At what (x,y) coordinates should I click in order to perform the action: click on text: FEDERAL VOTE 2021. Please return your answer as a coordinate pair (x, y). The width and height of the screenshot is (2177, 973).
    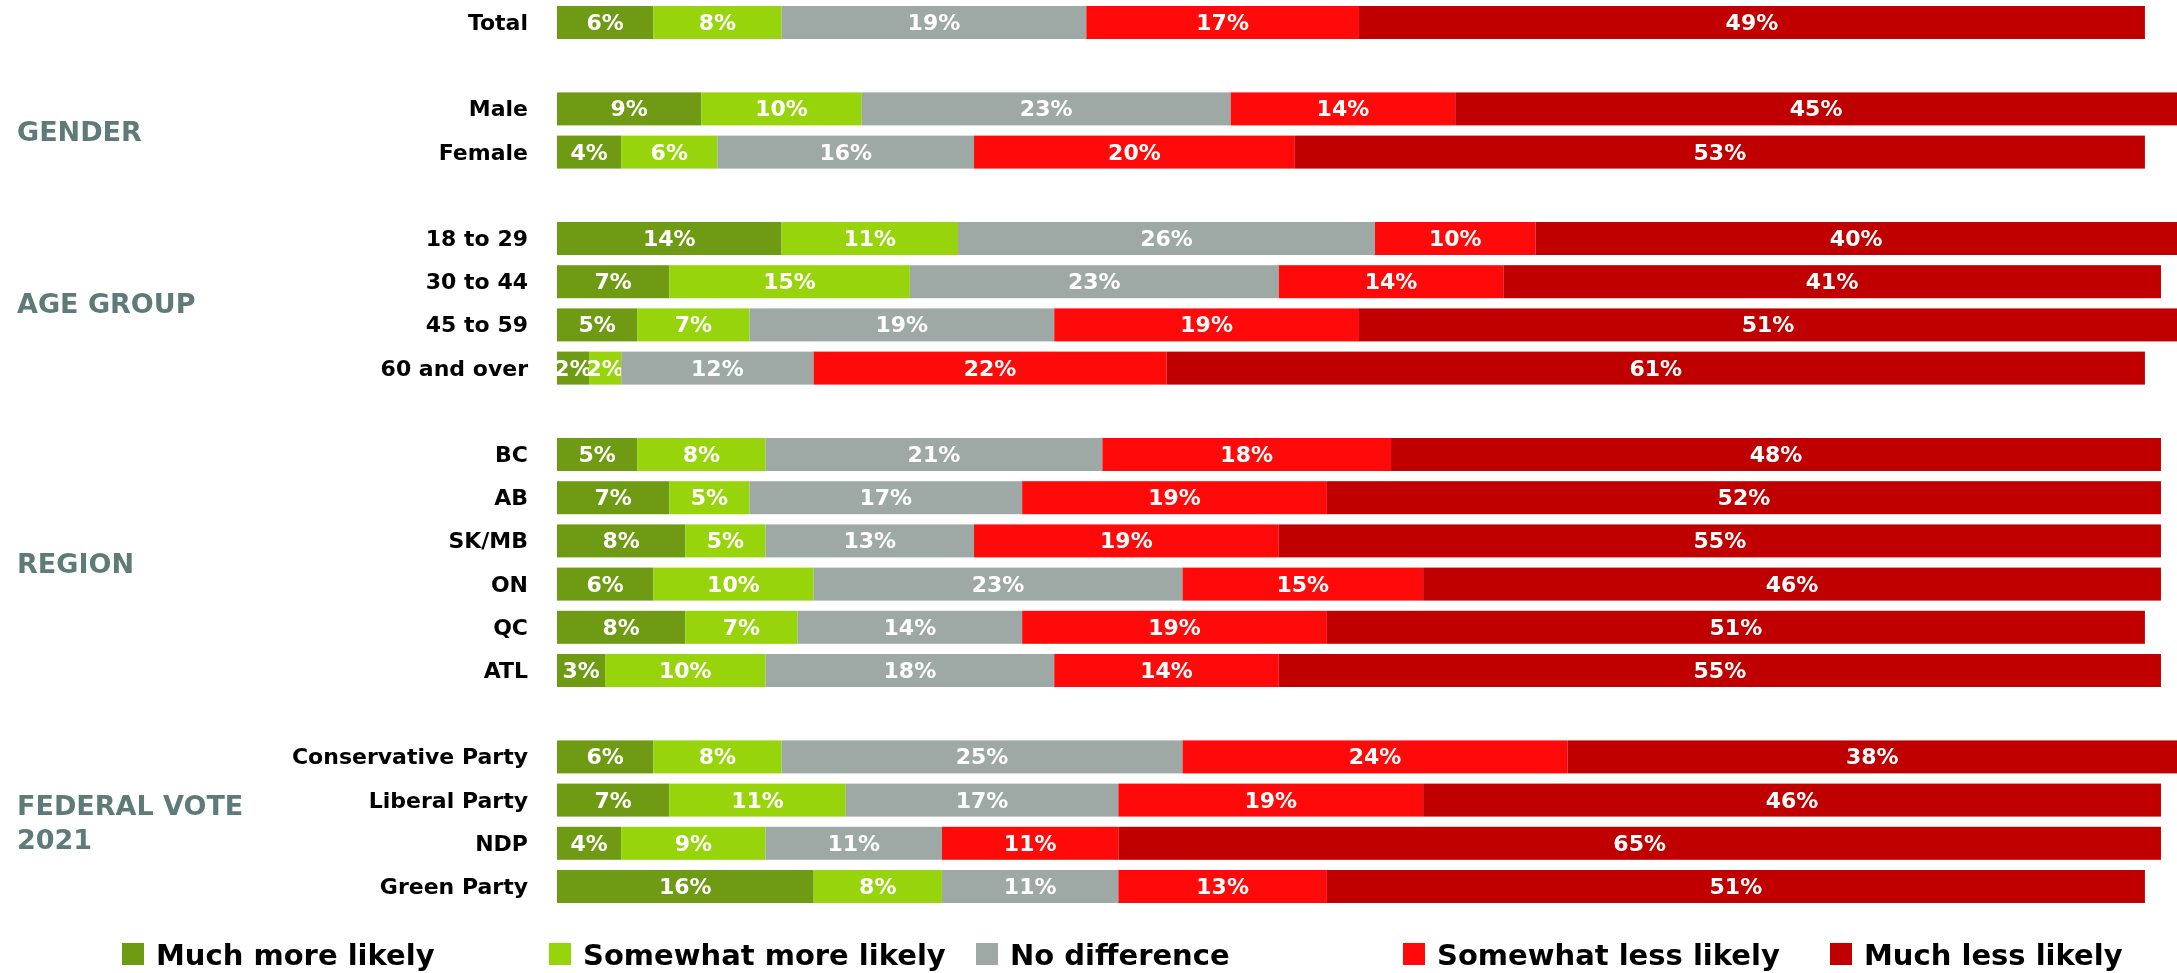
    Looking at the image, I should click on (130, 822).